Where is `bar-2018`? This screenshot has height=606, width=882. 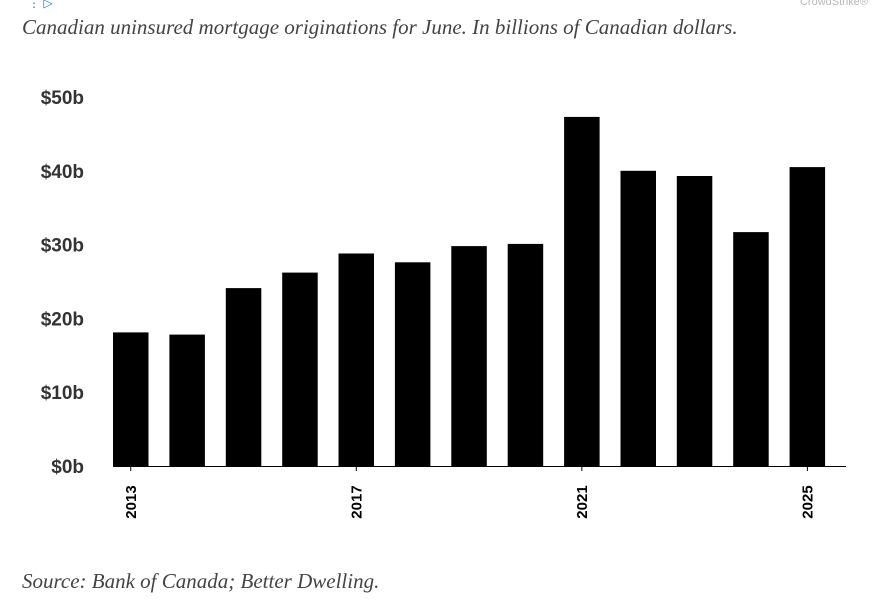 bar-2018 is located at coordinates (412, 364).